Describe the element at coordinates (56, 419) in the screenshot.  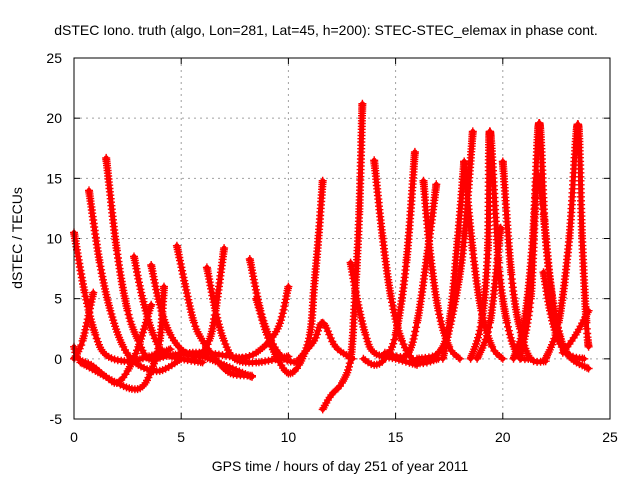
I see `y-tick-label: -5` at that location.